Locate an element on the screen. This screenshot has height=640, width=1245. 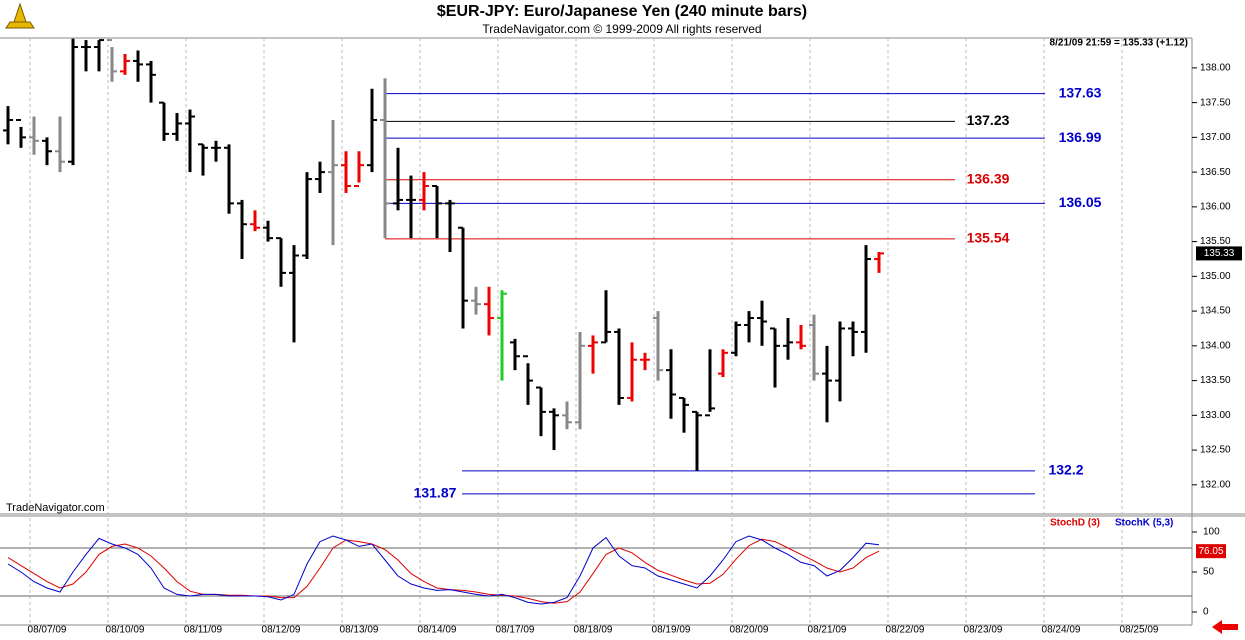
level-label: 137.23 is located at coordinates (988, 120).